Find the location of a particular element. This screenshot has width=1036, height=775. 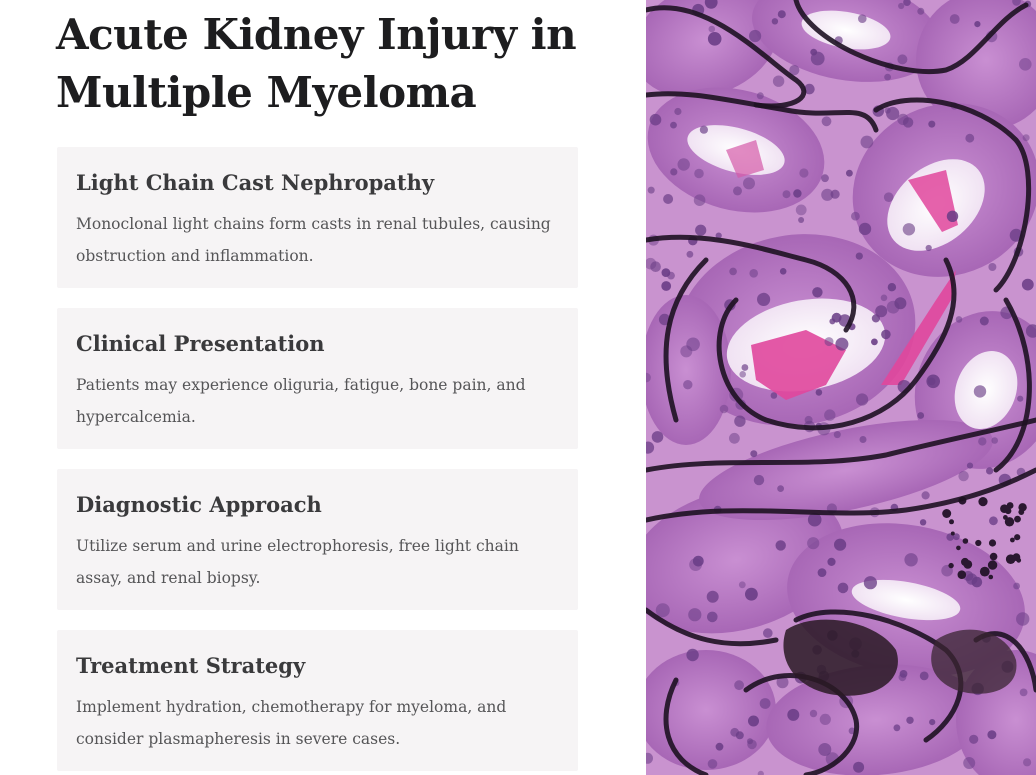

card-heading: Diagnostic Approach is located at coordinates (199, 504).